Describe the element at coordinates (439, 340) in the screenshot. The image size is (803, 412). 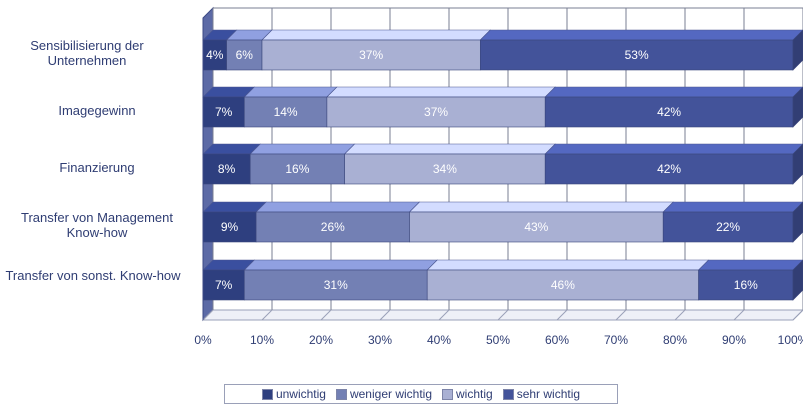
I see `x-tick-label: 40%` at that location.